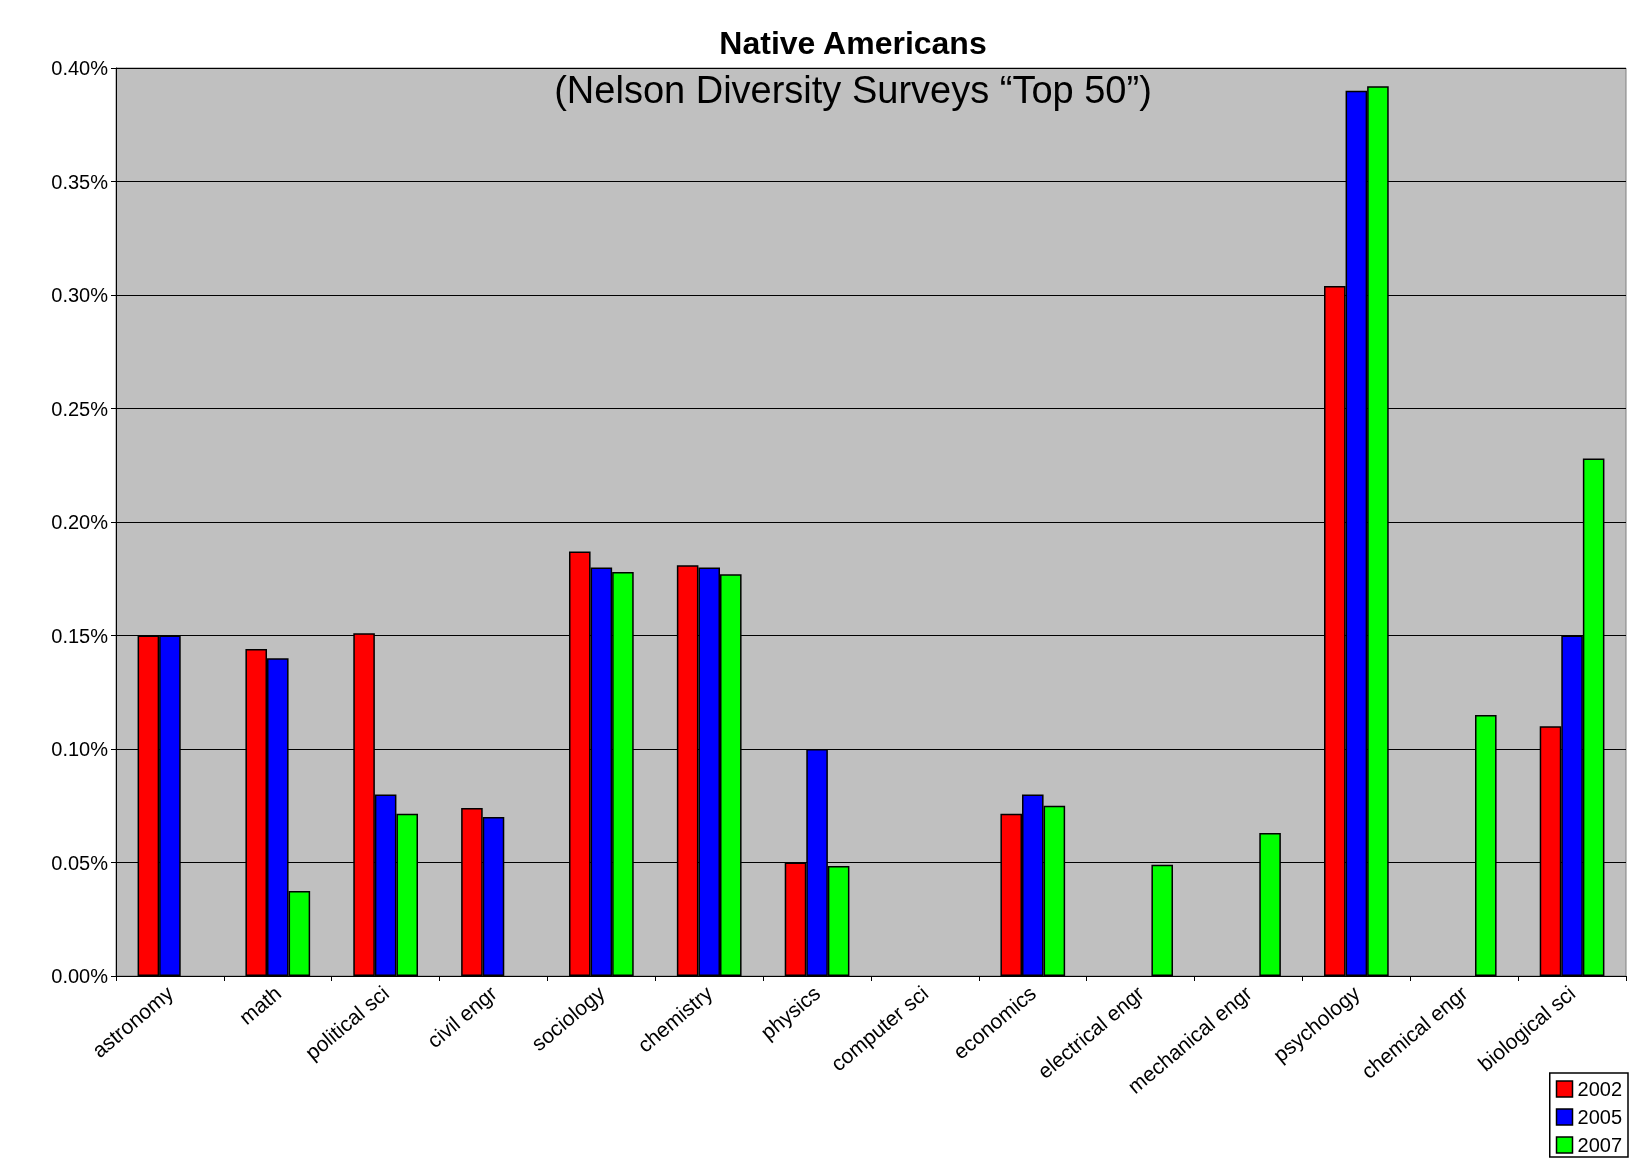 The height and width of the screenshot is (1159, 1632). What do you see at coordinates (853, 43) in the screenshot?
I see `chart-title: Native Americans` at bounding box center [853, 43].